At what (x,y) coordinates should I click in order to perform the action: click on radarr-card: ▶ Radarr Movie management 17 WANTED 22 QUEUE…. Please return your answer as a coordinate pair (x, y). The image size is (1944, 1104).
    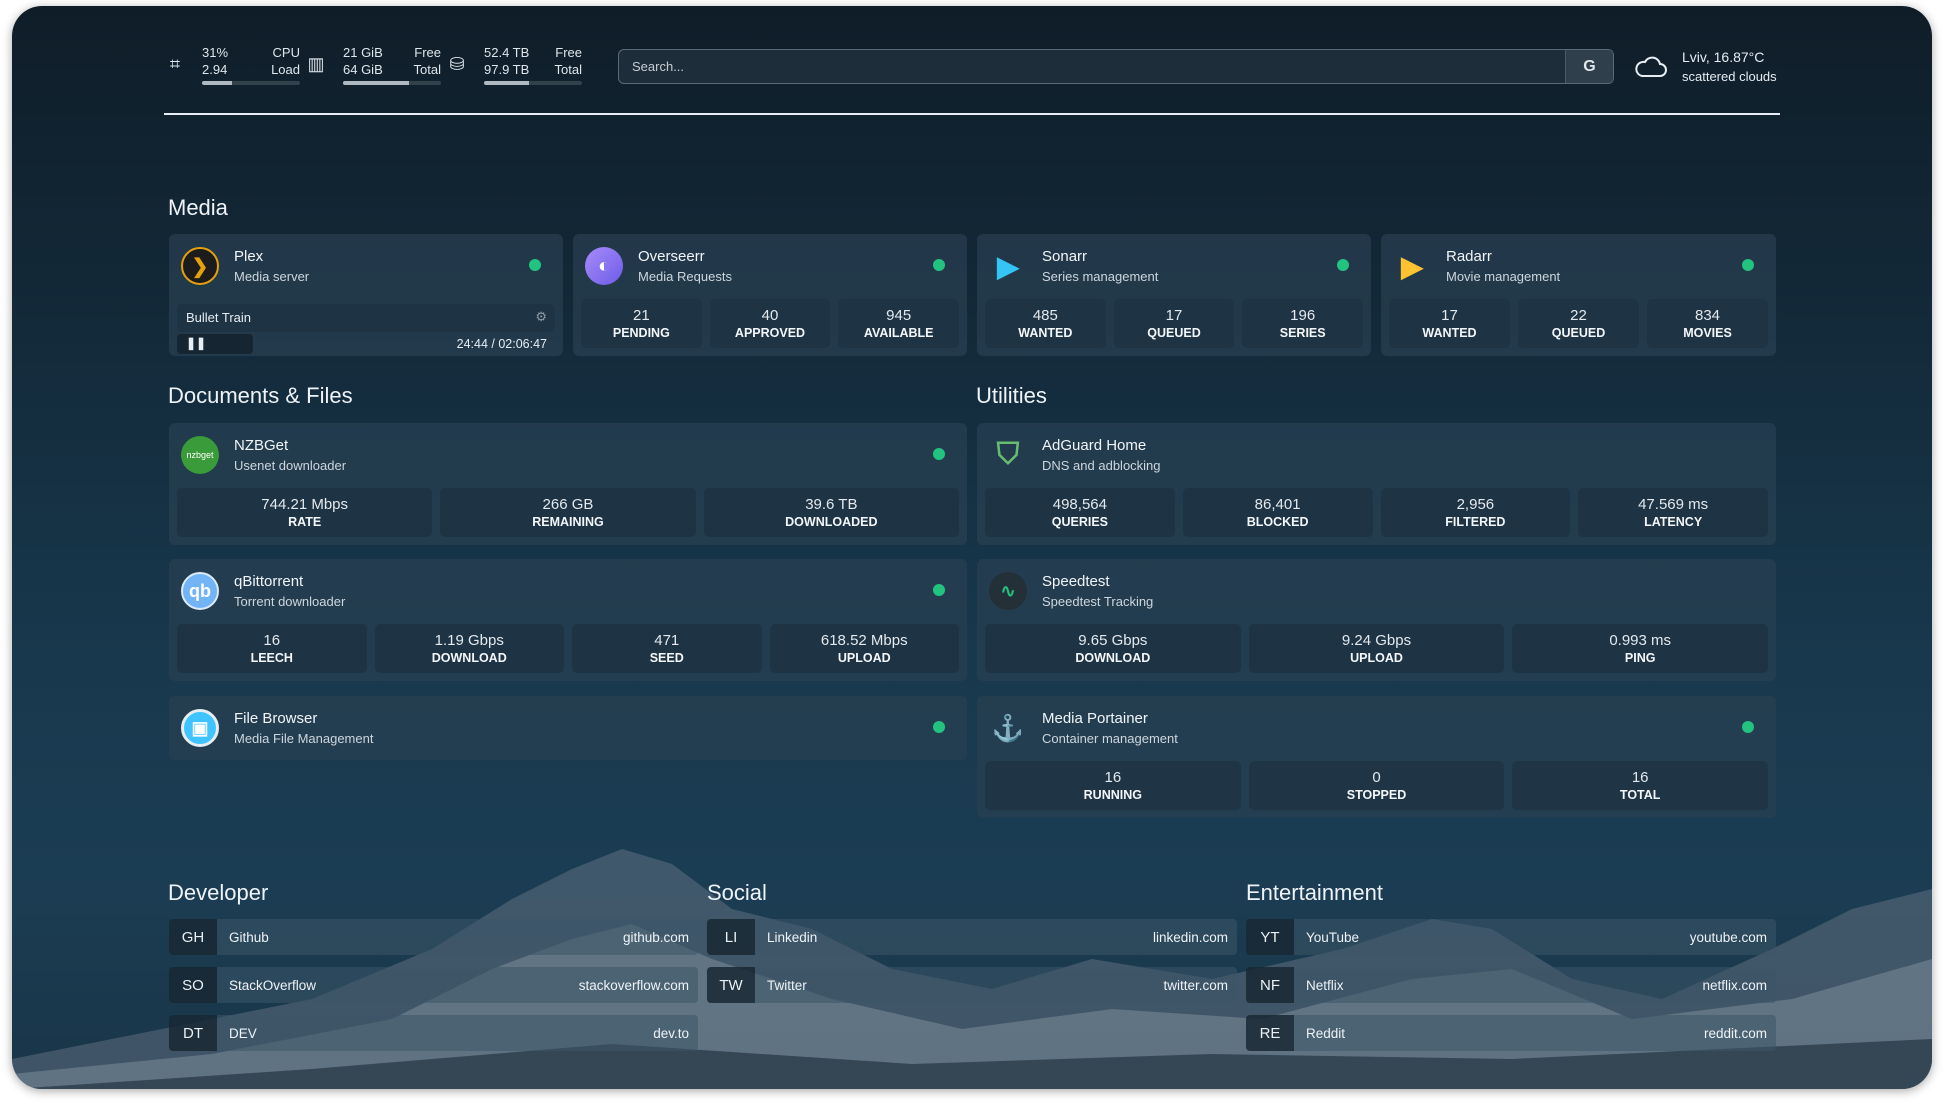
    Looking at the image, I should click on (1578, 295).